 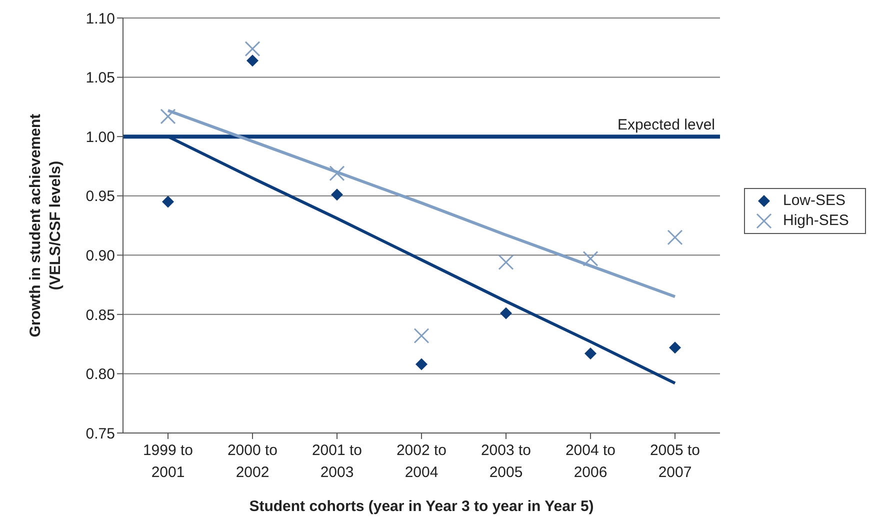 What do you see at coordinates (100, 375) in the screenshot?
I see `y-tick-label: 0.80` at bounding box center [100, 375].